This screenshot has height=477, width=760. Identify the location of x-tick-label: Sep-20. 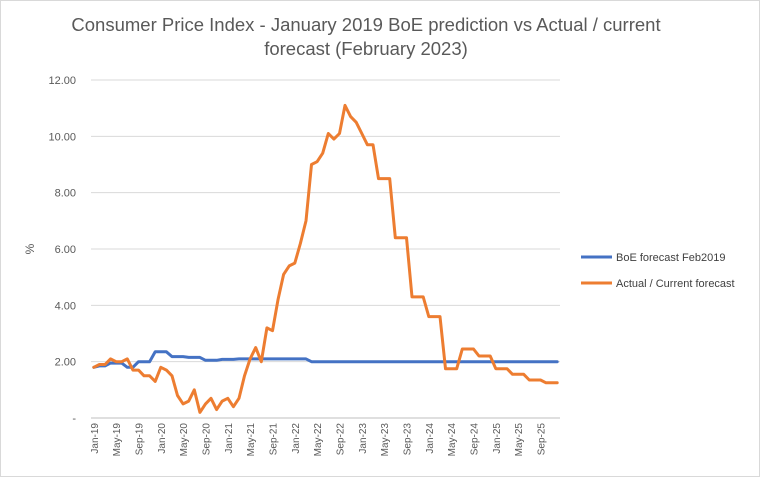
(206, 439).